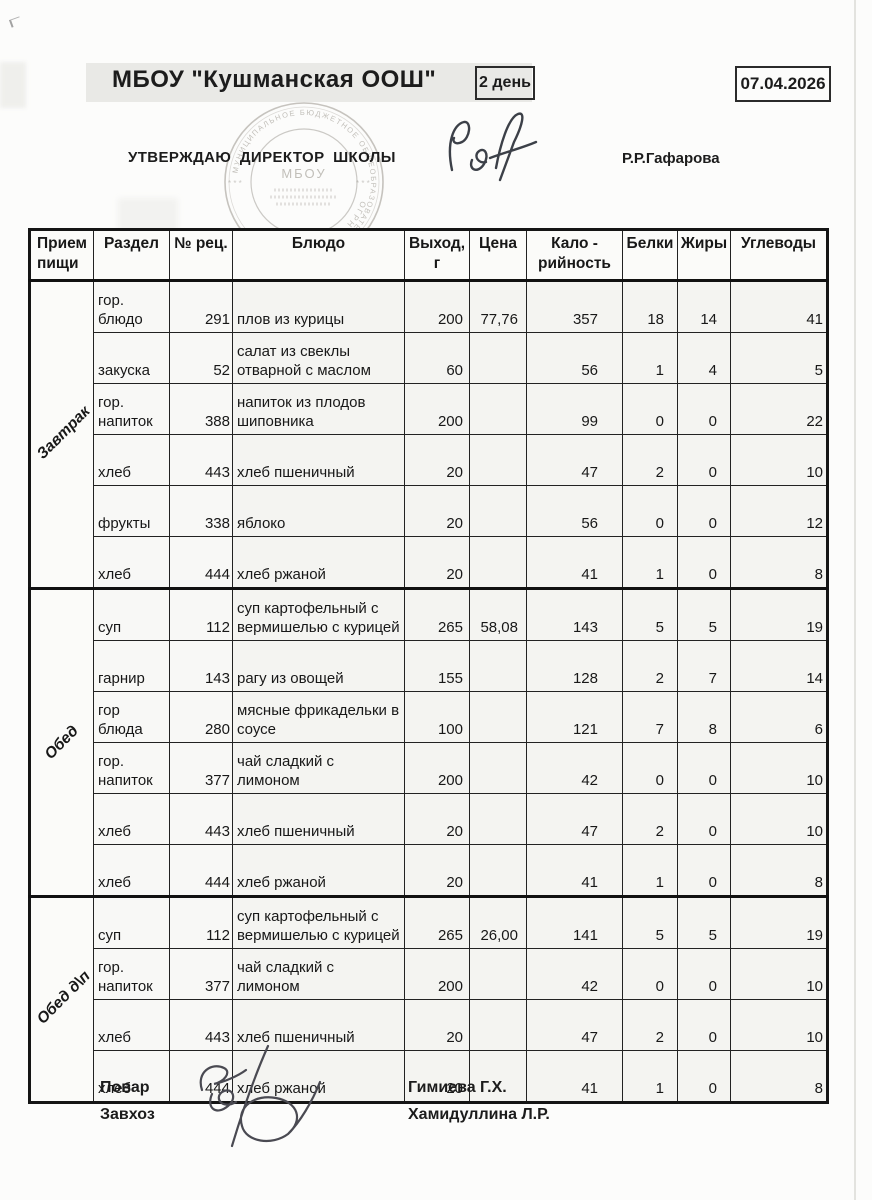  I want to click on title-band, so click(309, 82).